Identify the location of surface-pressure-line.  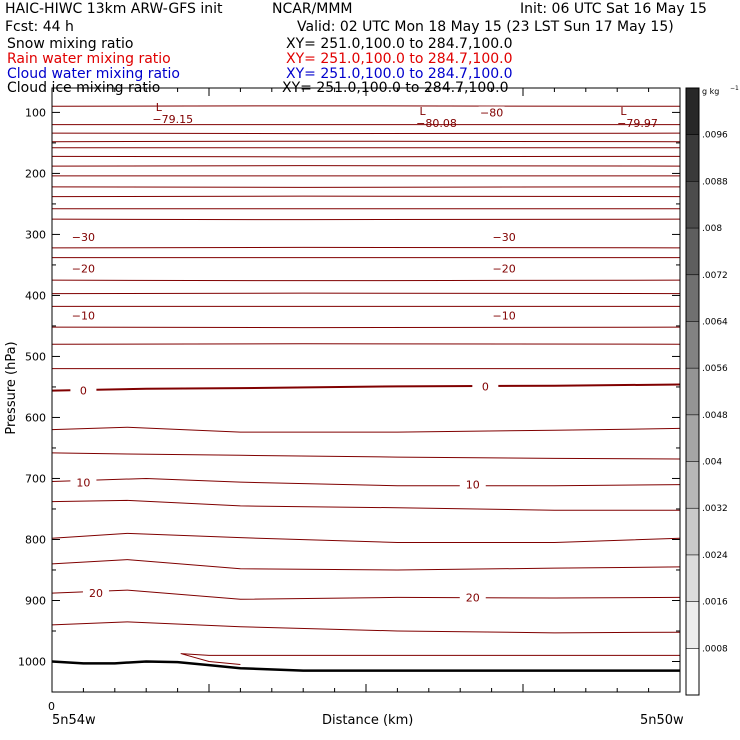
(365, 666).